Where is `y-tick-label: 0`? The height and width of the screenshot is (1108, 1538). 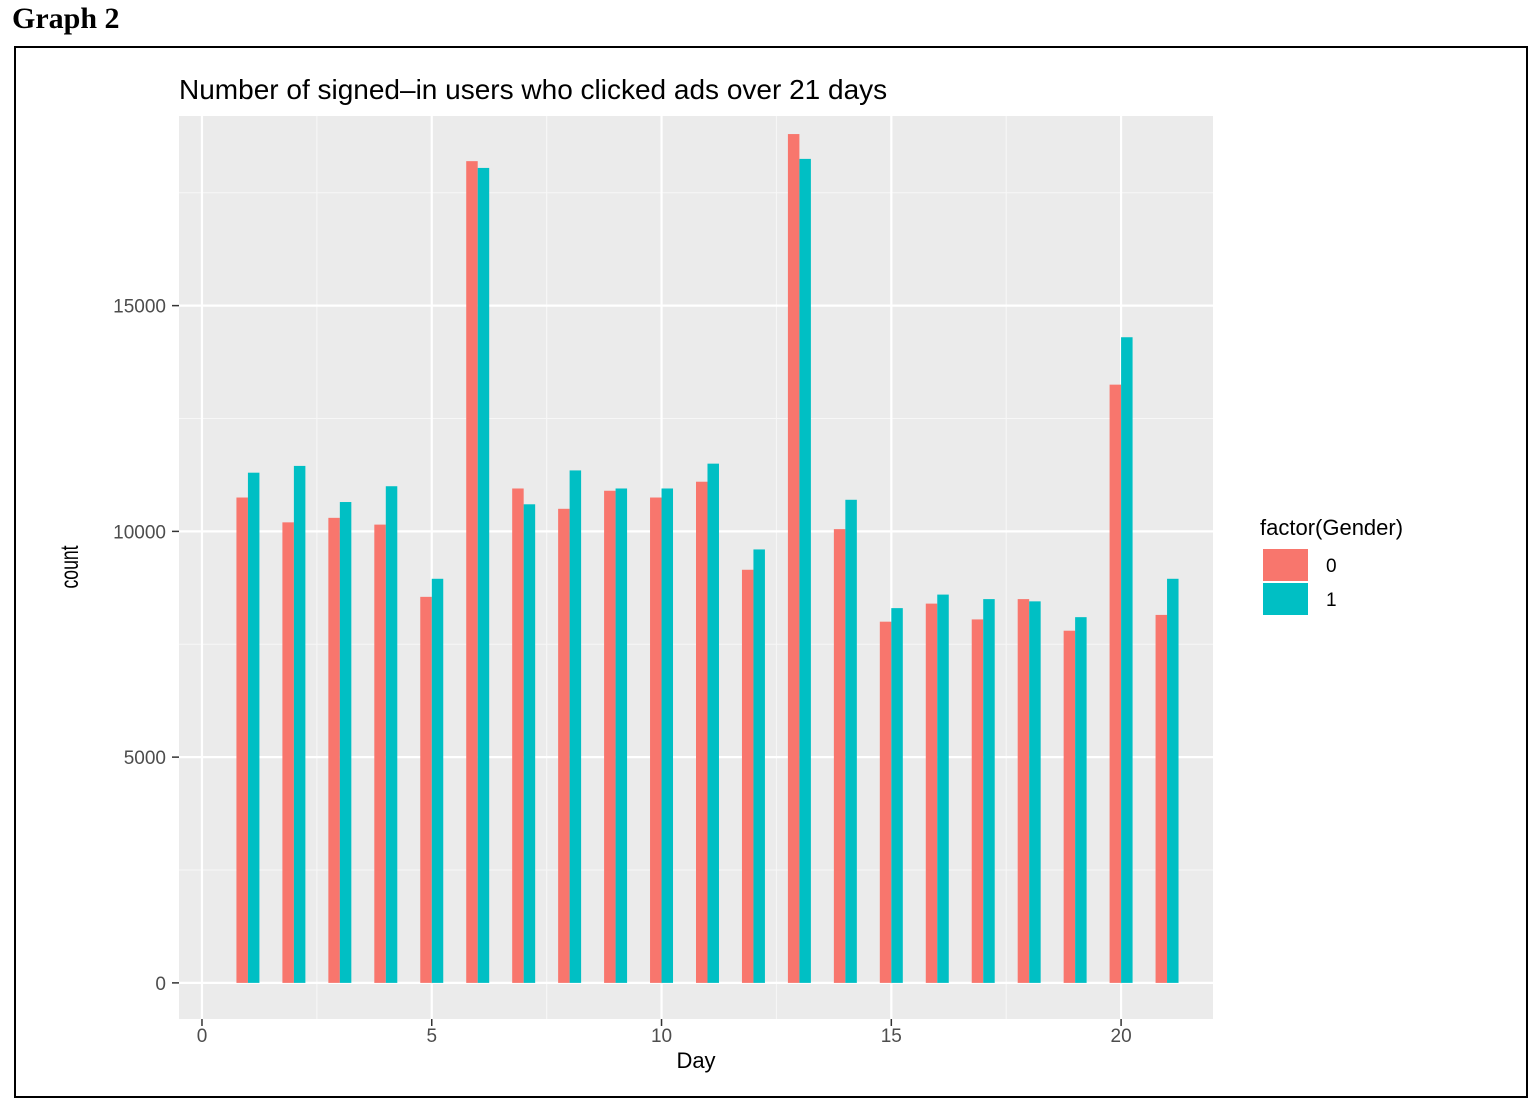 y-tick-label: 0 is located at coordinates (160, 984).